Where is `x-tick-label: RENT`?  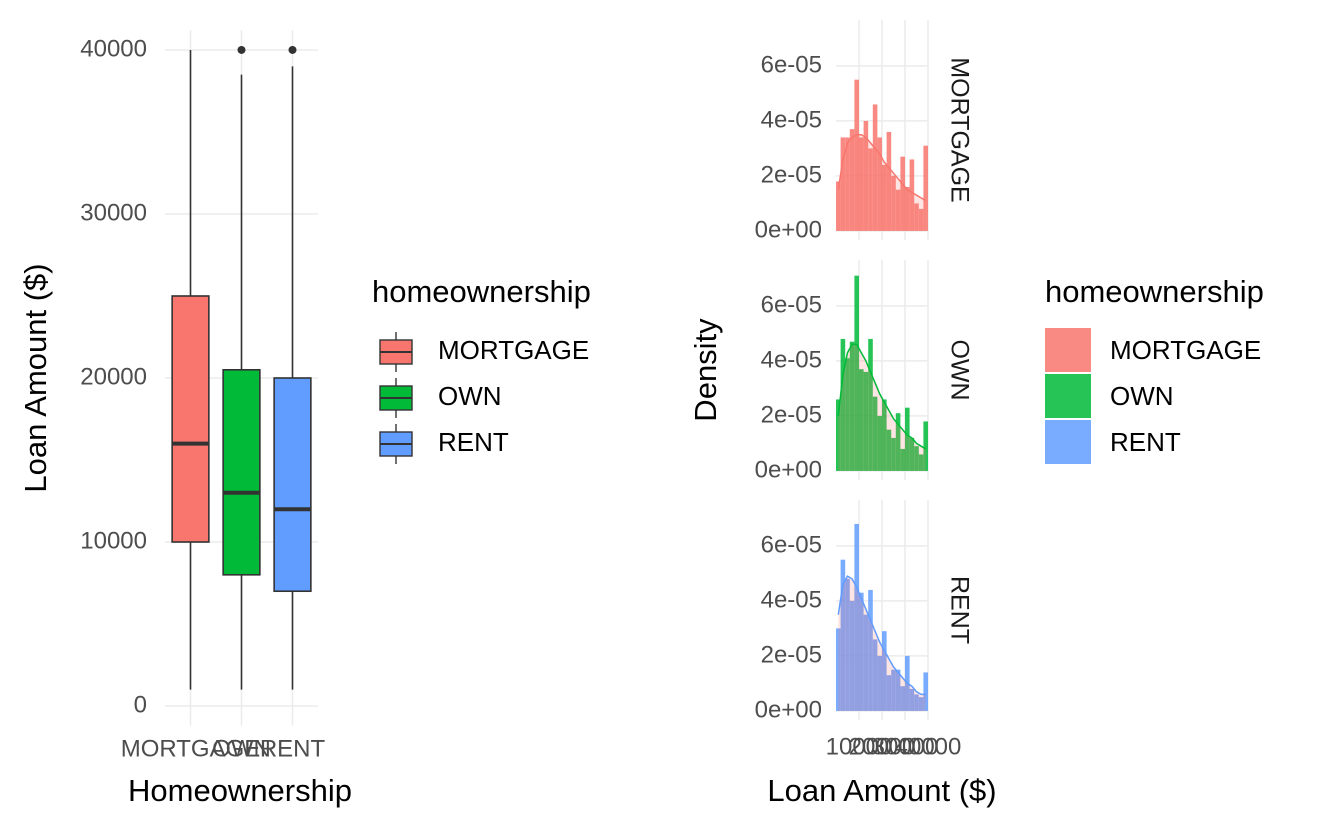
x-tick-label: RENT is located at coordinates (293, 748).